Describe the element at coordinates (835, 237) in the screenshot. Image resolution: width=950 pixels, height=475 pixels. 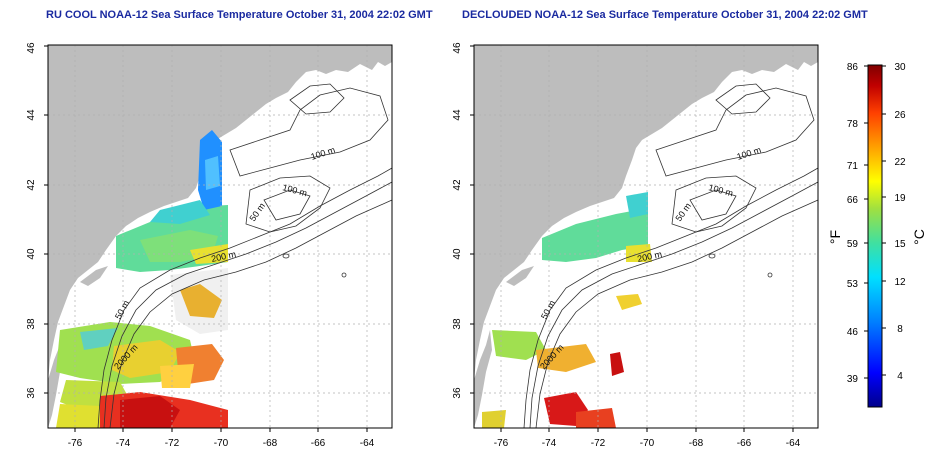
I see `fahrenheit-unit-label: °F` at that location.